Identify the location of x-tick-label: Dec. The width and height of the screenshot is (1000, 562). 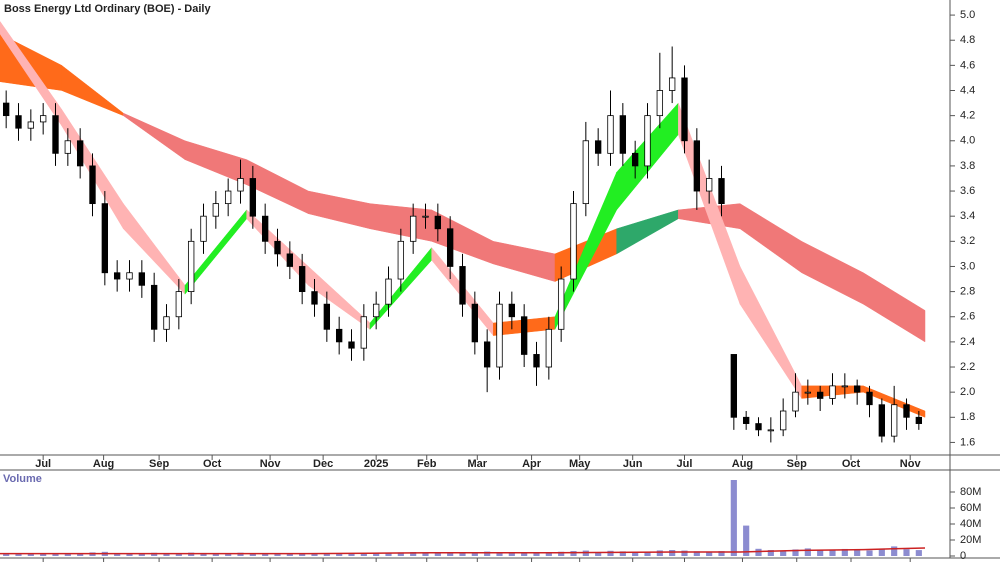
(323, 464).